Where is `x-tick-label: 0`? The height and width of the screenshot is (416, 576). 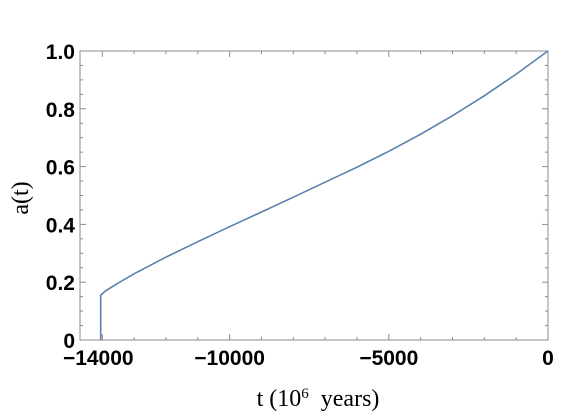
x-tick-label: 0 is located at coordinates (548, 358).